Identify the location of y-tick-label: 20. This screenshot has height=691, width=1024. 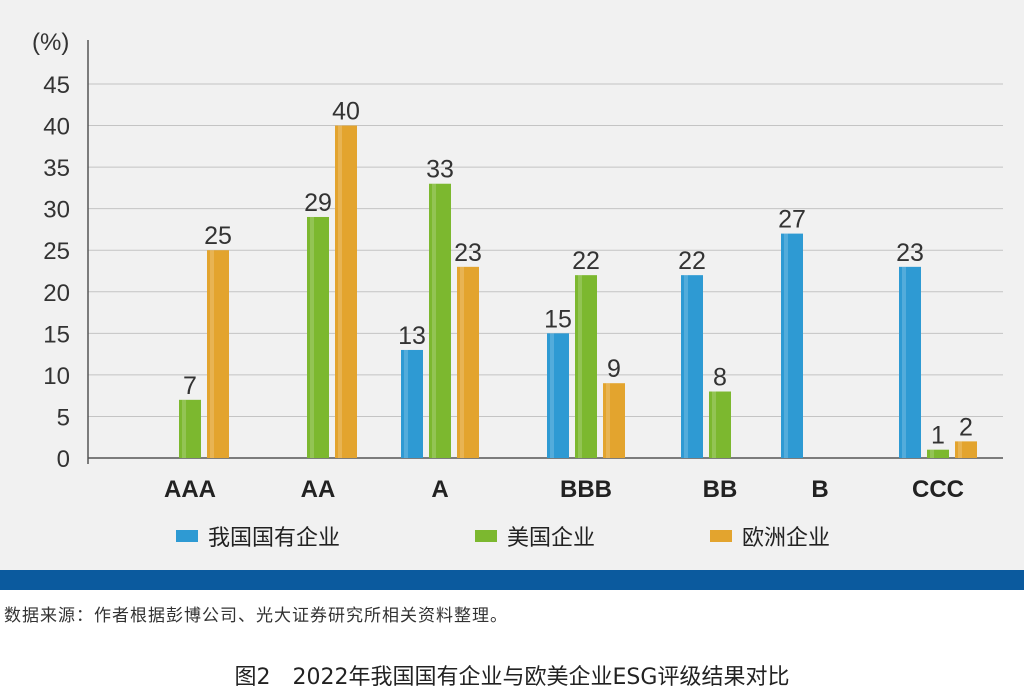
(56, 293).